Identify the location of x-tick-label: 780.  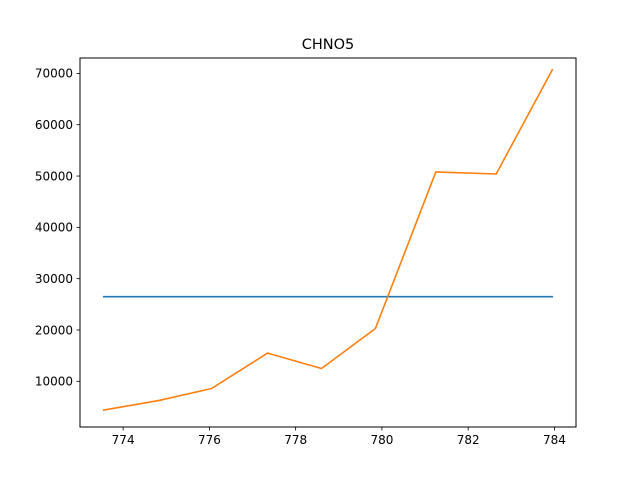
(381, 440).